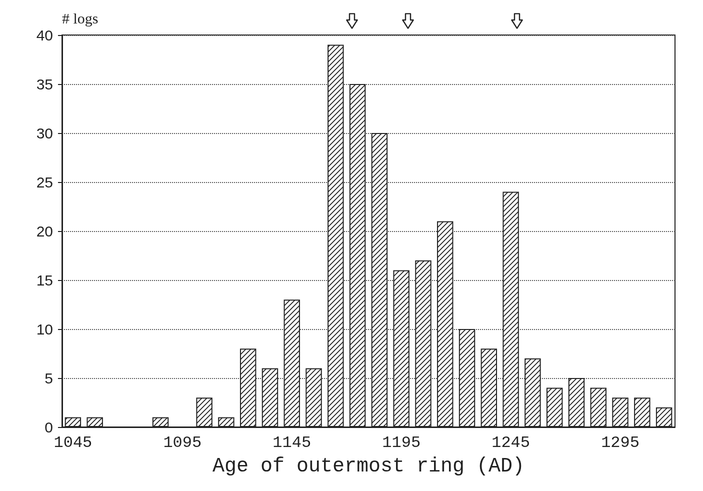  What do you see at coordinates (292, 443) in the screenshot?
I see `x-tick-label: 1145` at bounding box center [292, 443].